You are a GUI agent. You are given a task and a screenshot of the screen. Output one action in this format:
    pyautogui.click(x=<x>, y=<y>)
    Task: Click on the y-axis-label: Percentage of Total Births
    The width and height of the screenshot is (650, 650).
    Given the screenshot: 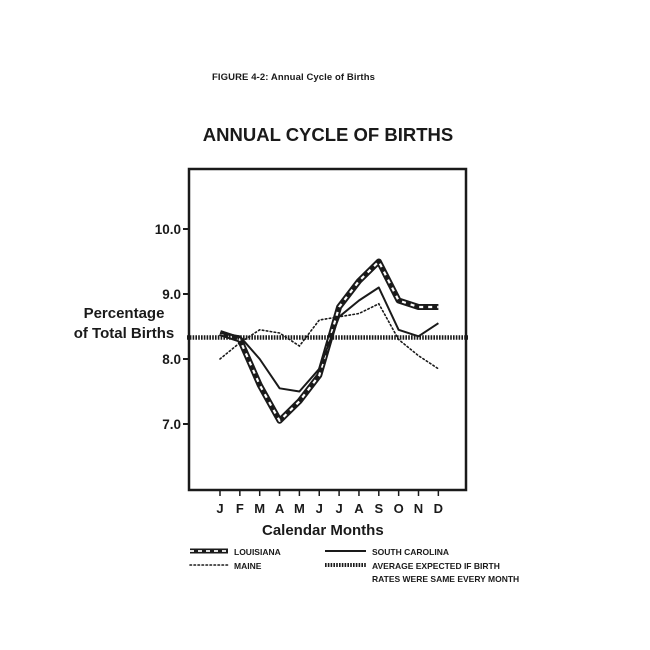 What is the action you would take?
    pyautogui.click(x=124, y=324)
    